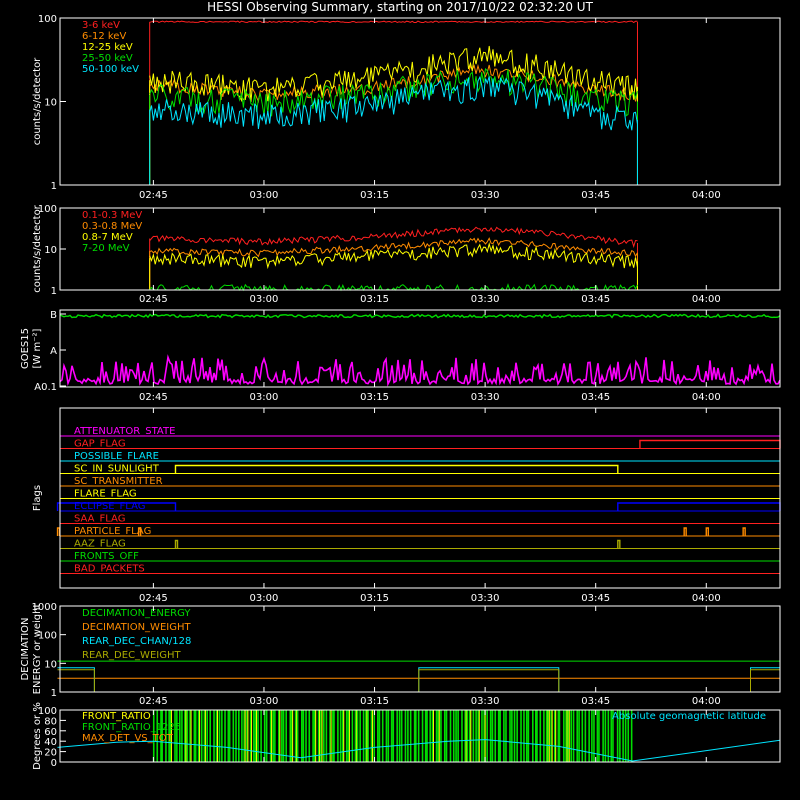 This screenshot has height=800, width=800. I want to click on goes-xtick-label-1: 03:00, so click(264, 397).